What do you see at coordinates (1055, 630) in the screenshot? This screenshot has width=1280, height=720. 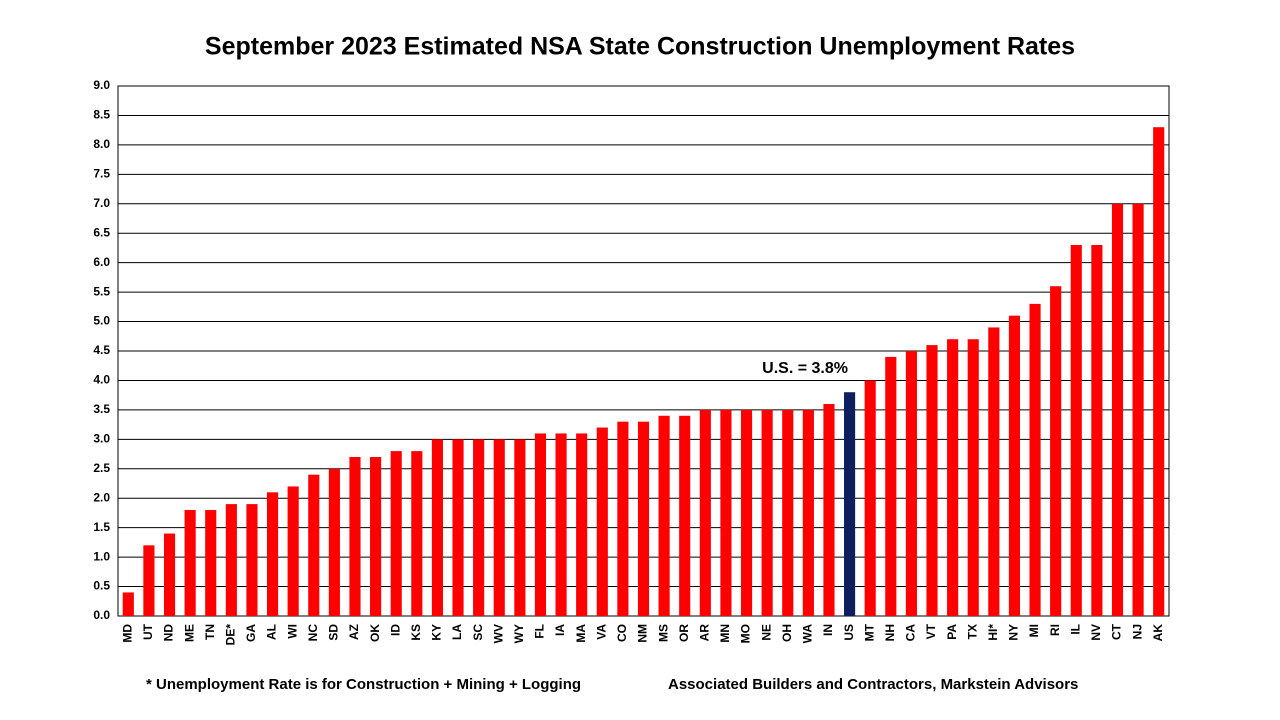 I see `x-tick-label: RI` at bounding box center [1055, 630].